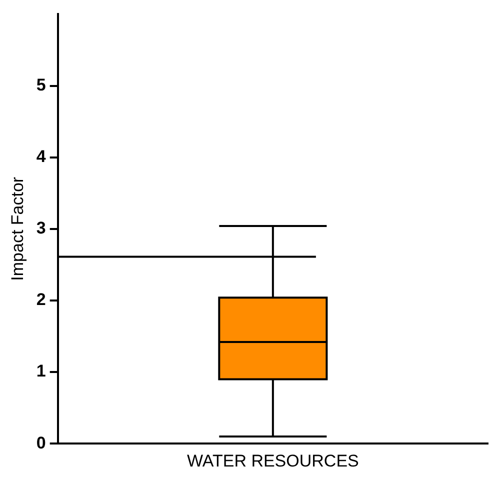 This screenshot has width=492, height=484. I want to click on y-tick-label: 5, so click(41, 84).